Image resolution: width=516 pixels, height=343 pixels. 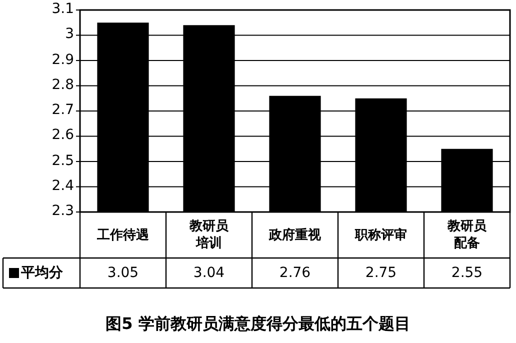 What do you see at coordinates (69, 34) in the screenshot?
I see `y-tick-label: 3` at bounding box center [69, 34].